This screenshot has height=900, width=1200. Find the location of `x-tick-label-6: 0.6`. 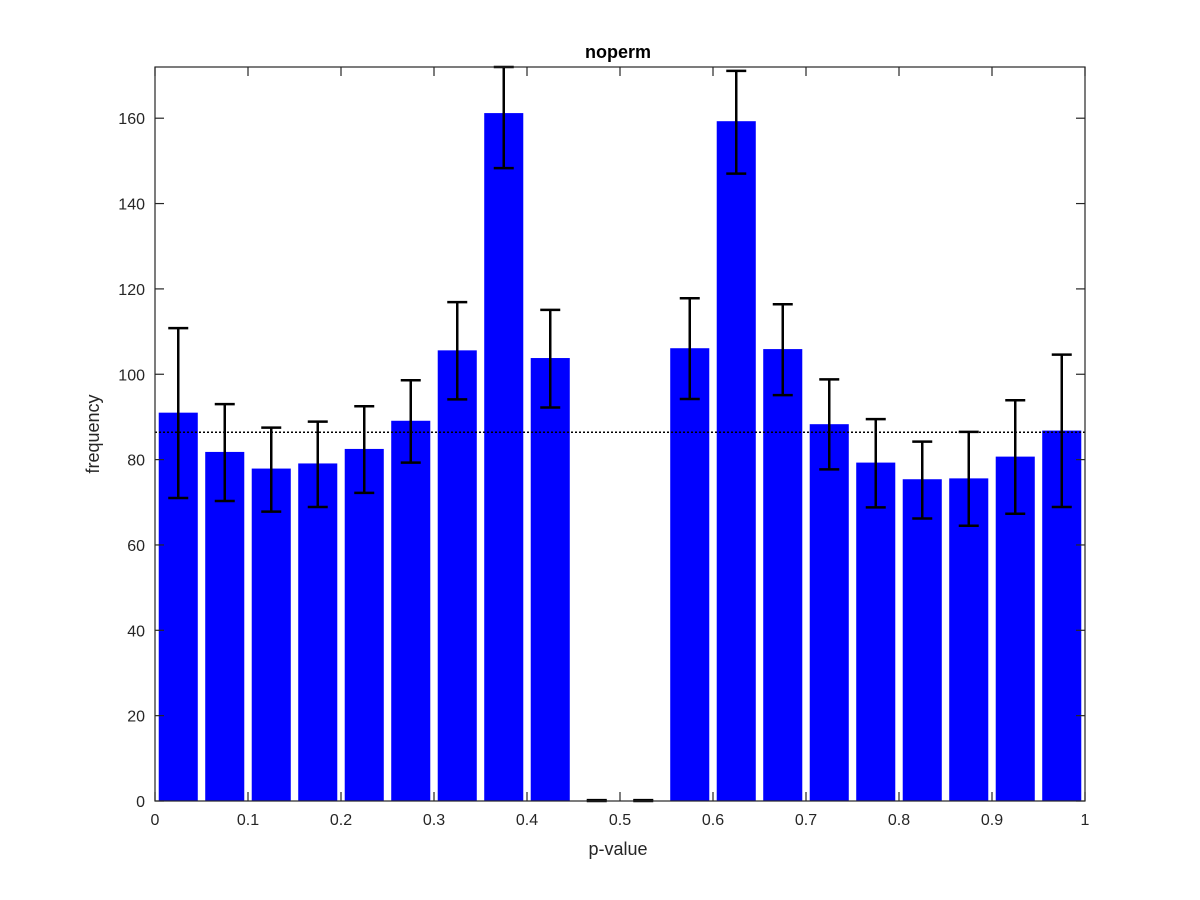

x-tick-label-6: 0.6 is located at coordinates (713, 820).